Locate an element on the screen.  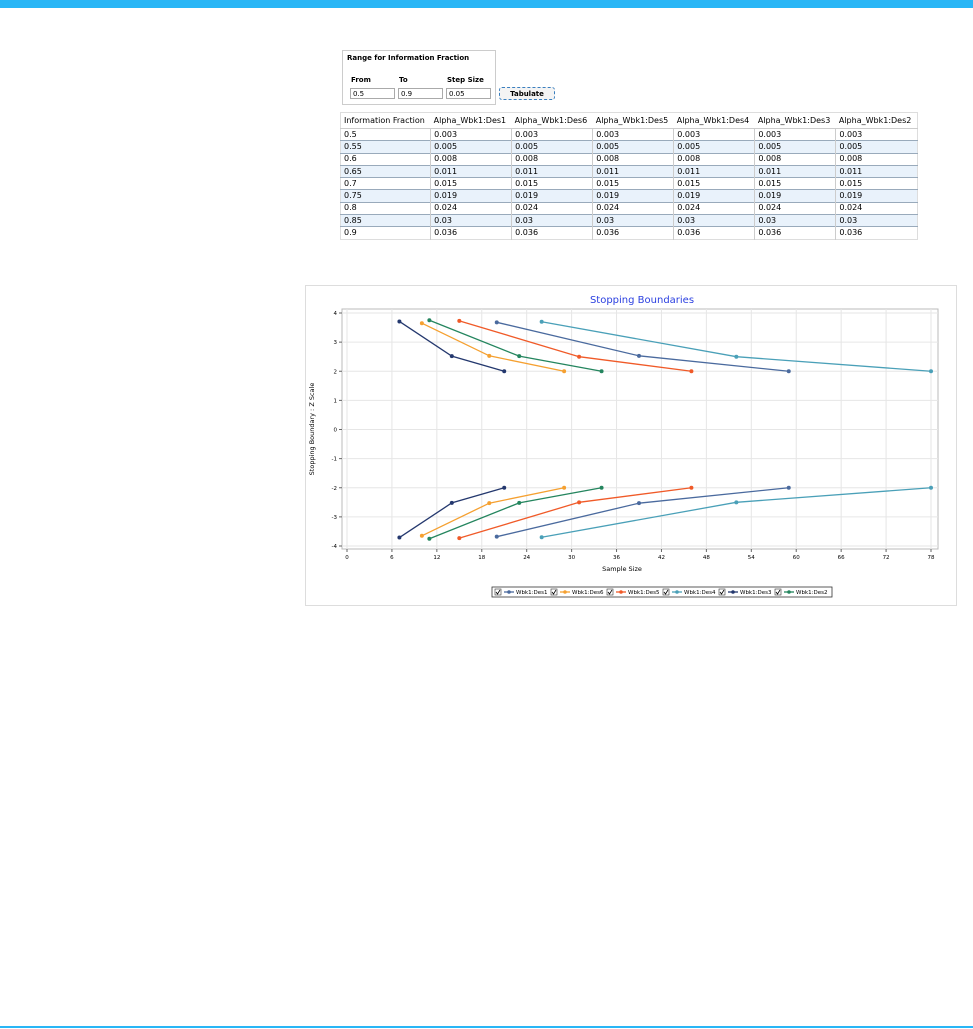
x-tick-label: 72 is located at coordinates (886, 558).